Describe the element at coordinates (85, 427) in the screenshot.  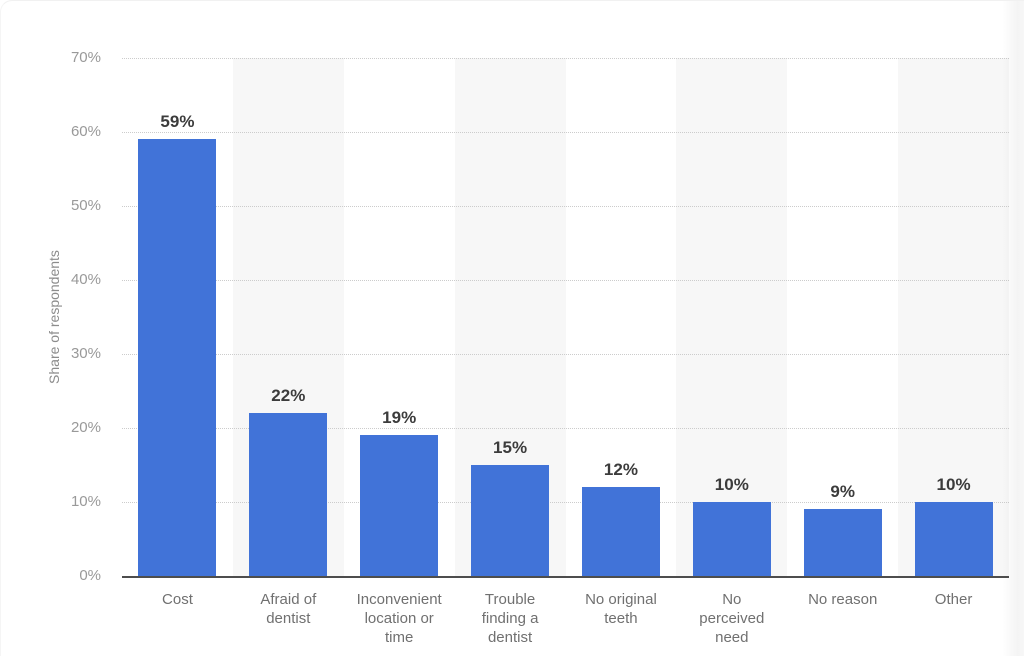
I see `y-tick-label: 20%` at that location.